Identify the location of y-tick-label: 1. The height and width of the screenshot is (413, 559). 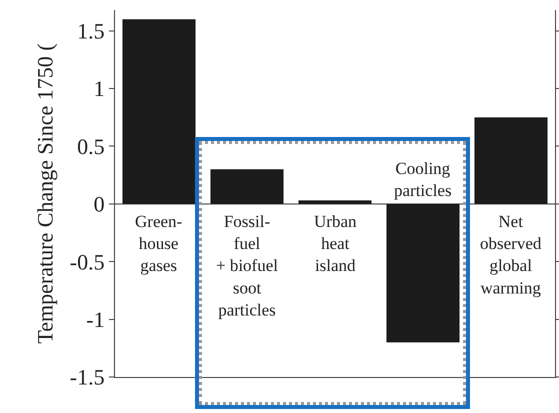
(99, 89).